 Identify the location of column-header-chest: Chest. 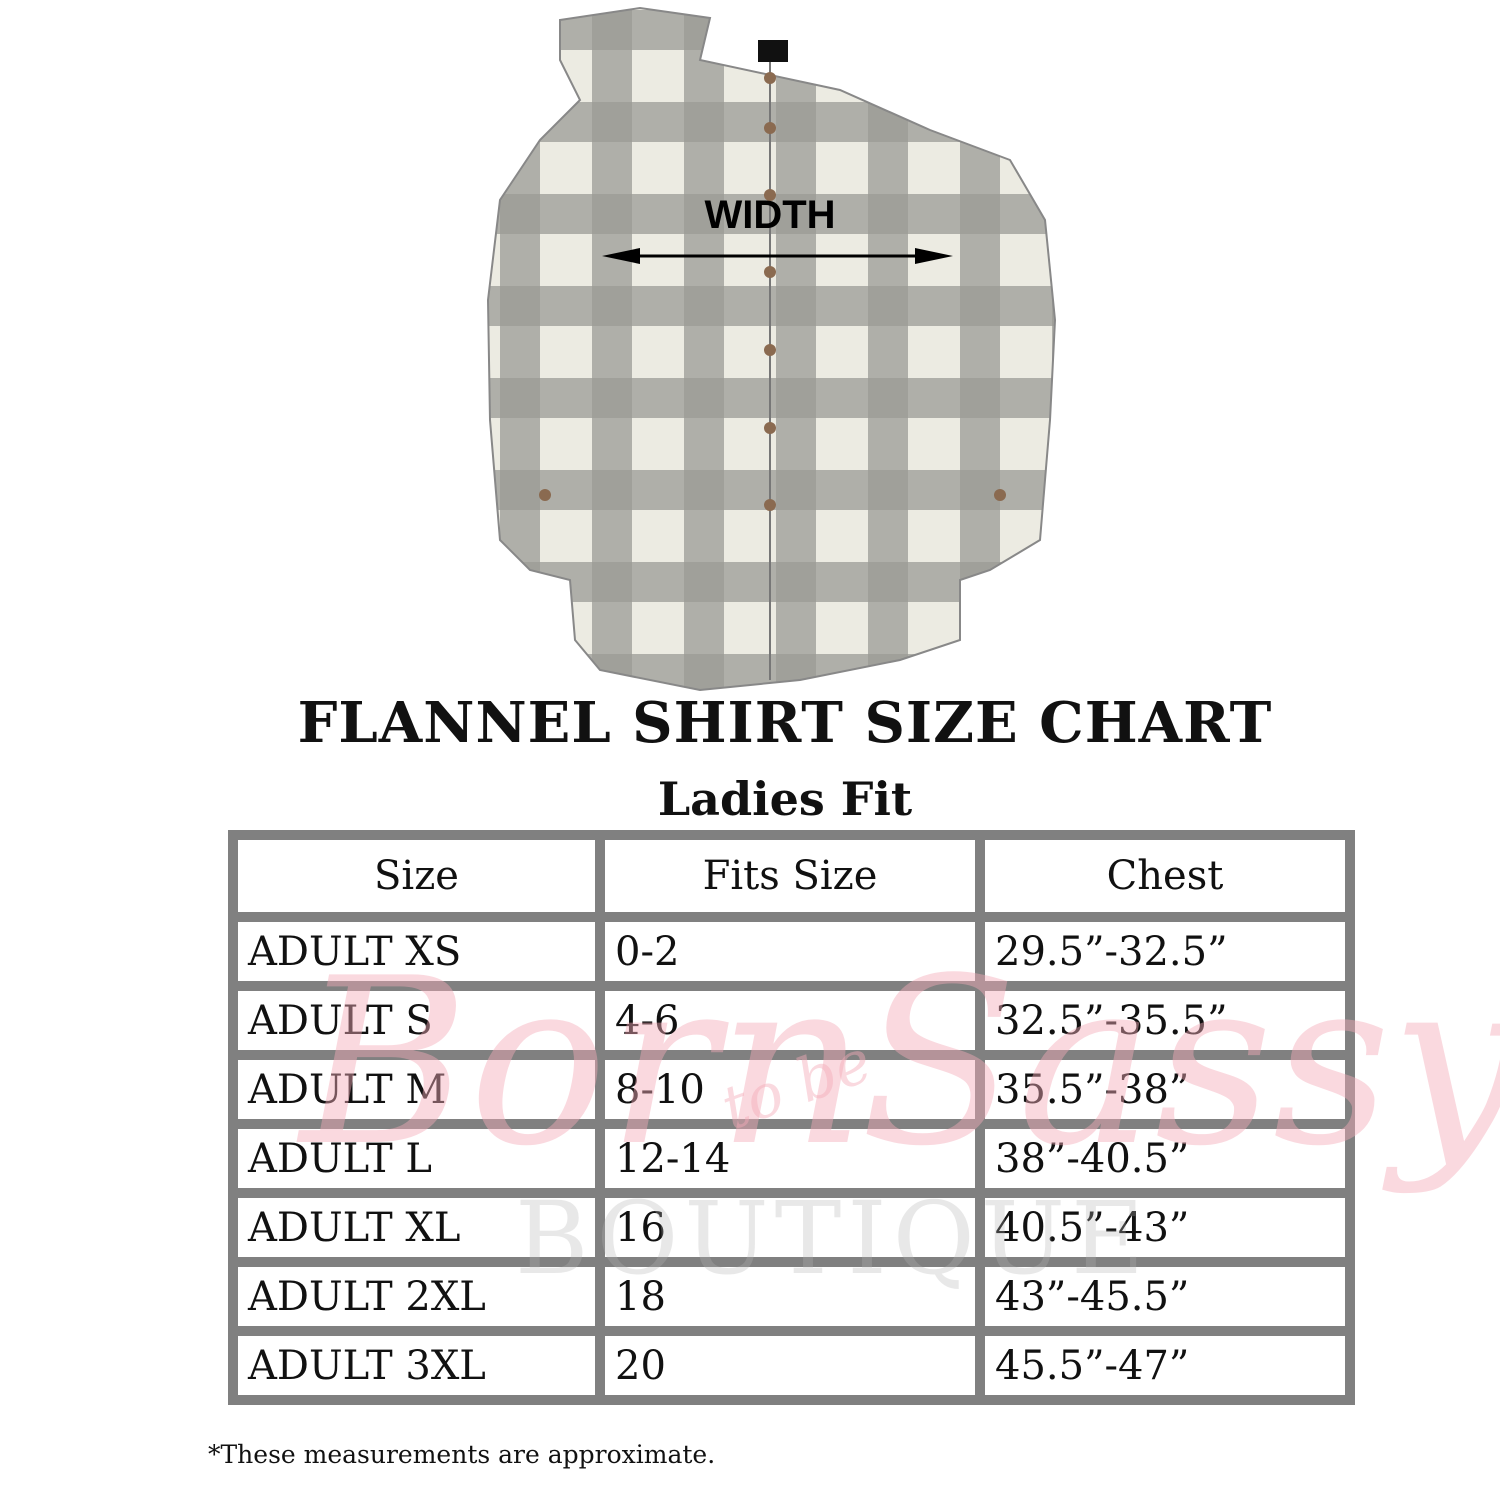
(1165, 876).